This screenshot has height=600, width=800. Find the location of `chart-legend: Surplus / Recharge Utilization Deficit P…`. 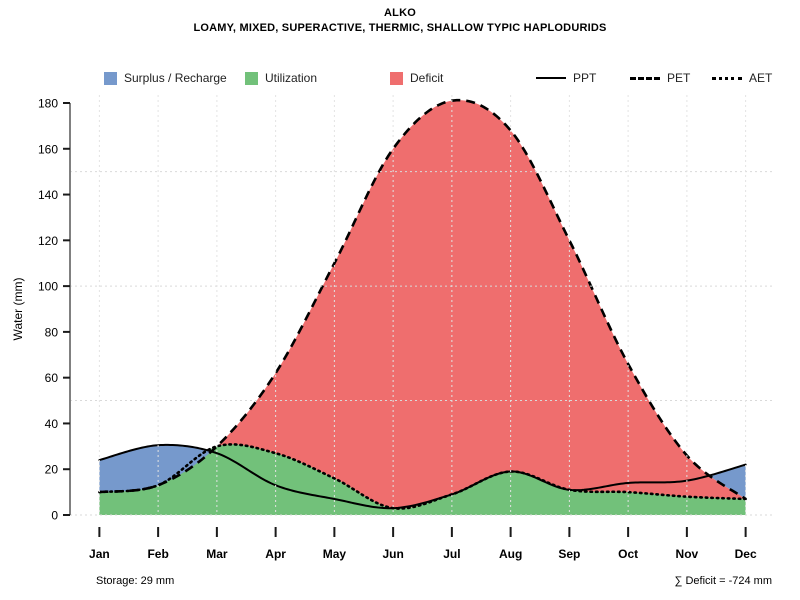

chart-legend: Surplus / Recharge Utilization Deficit P… is located at coordinates (400, 79).